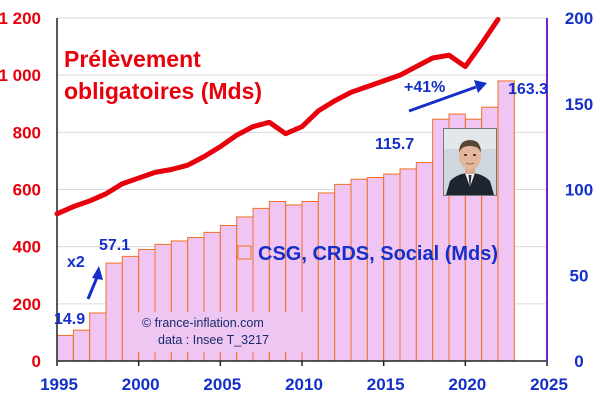 This screenshot has height=400, width=600. What do you see at coordinates (20, 18) in the screenshot?
I see `y-left-tick-label: 1 200` at bounding box center [20, 18].